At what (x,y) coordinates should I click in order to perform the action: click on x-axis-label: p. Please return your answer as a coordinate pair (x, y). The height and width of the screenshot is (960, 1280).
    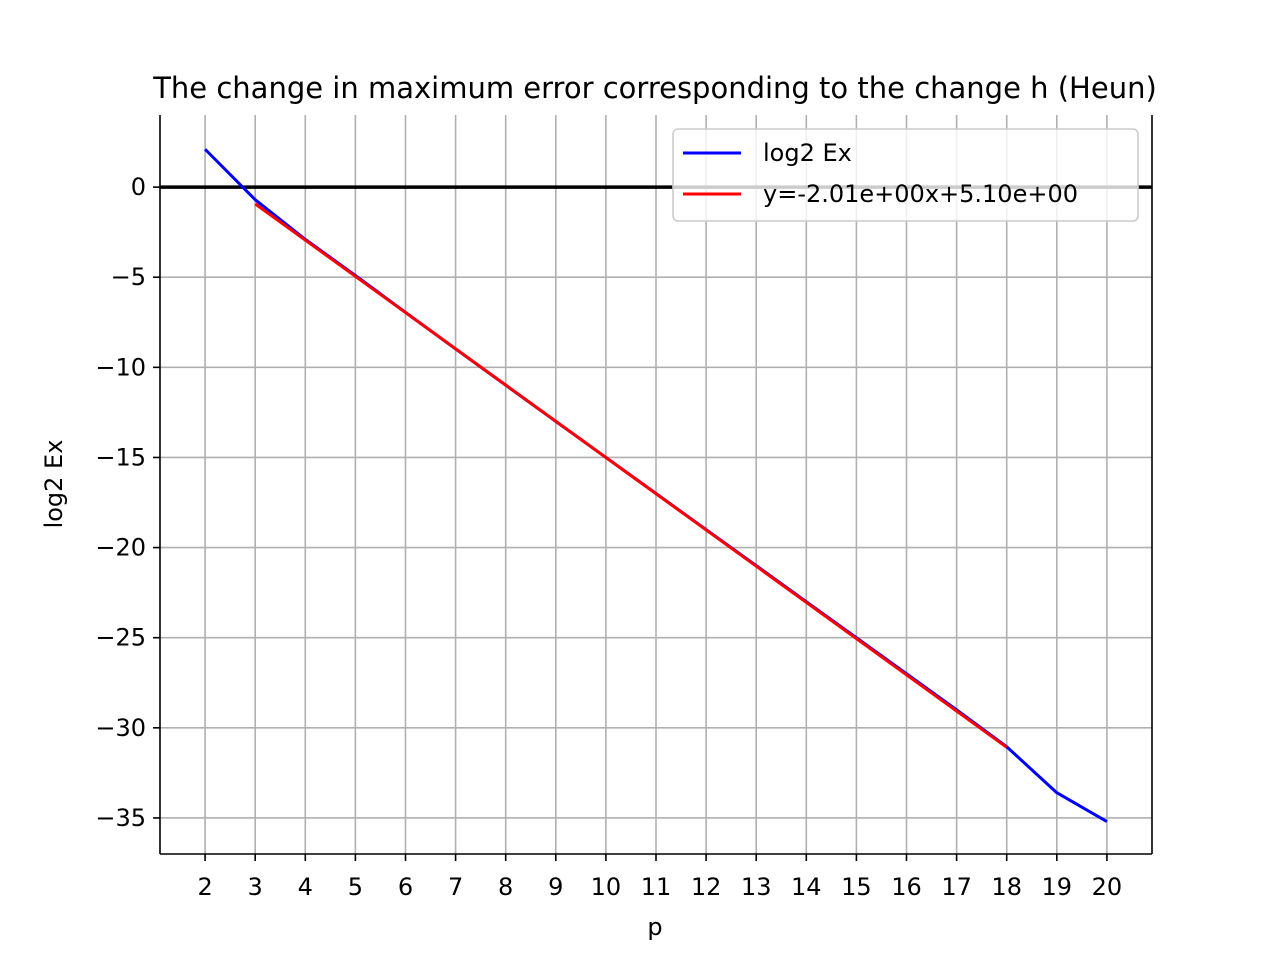
    Looking at the image, I should click on (654, 927).